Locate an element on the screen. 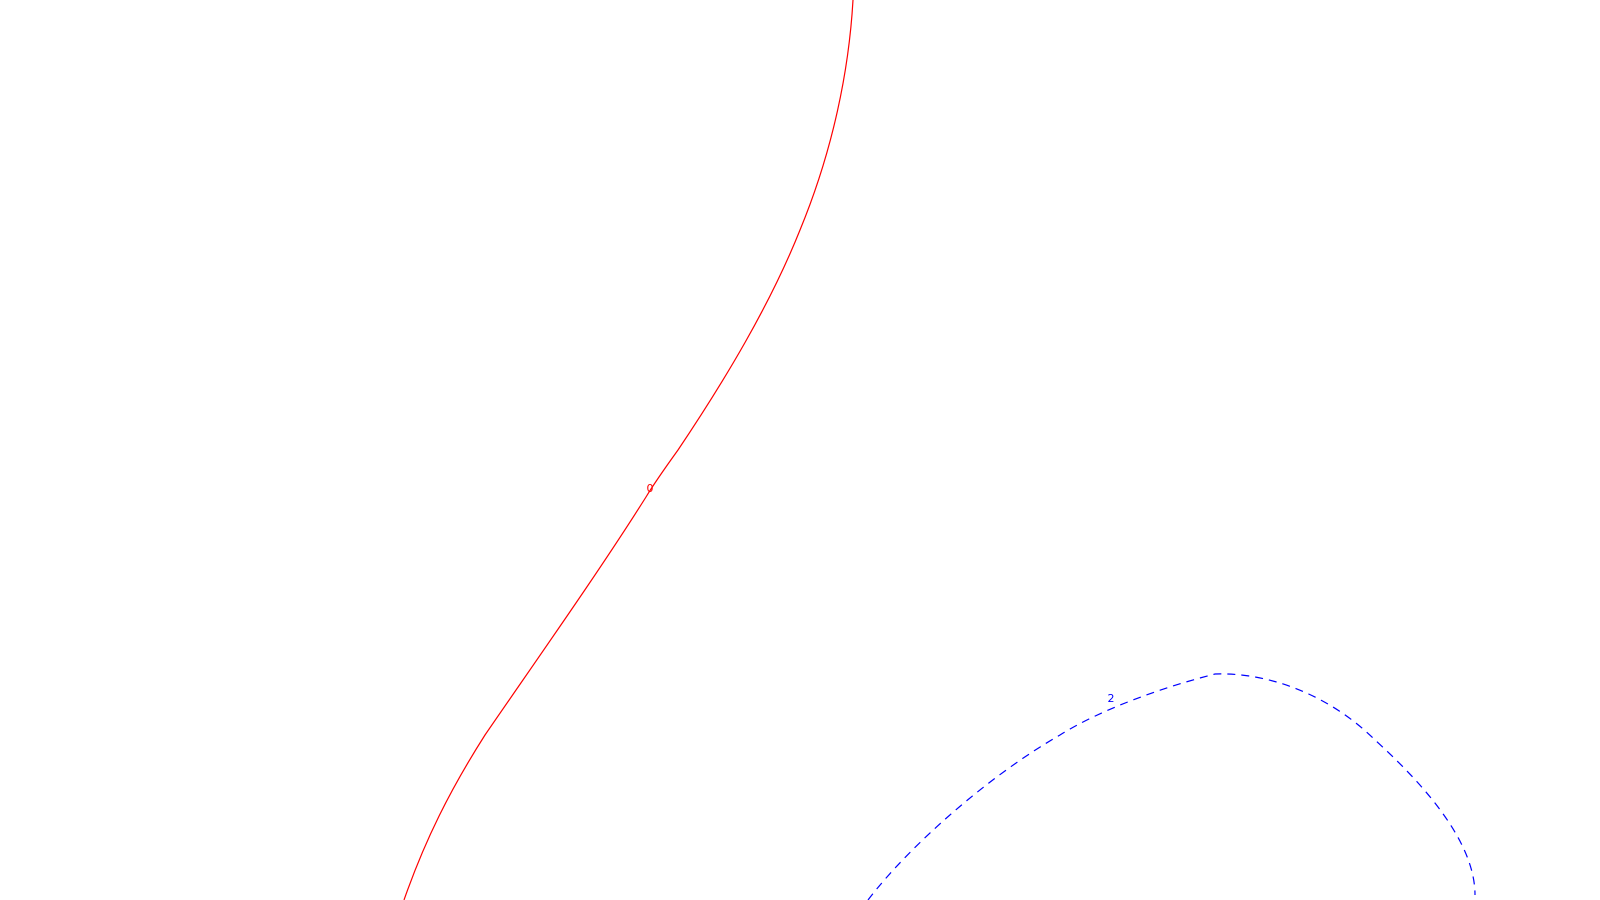 The width and height of the screenshot is (1600, 900). contour-2-path is located at coordinates (1171, 786).